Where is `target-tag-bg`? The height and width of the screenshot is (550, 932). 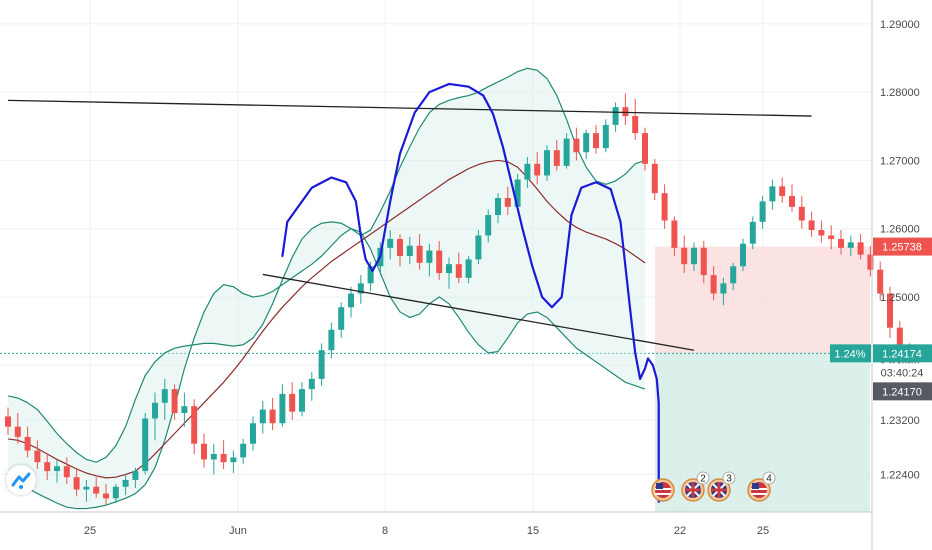
target-tag-bg is located at coordinates (902, 391).